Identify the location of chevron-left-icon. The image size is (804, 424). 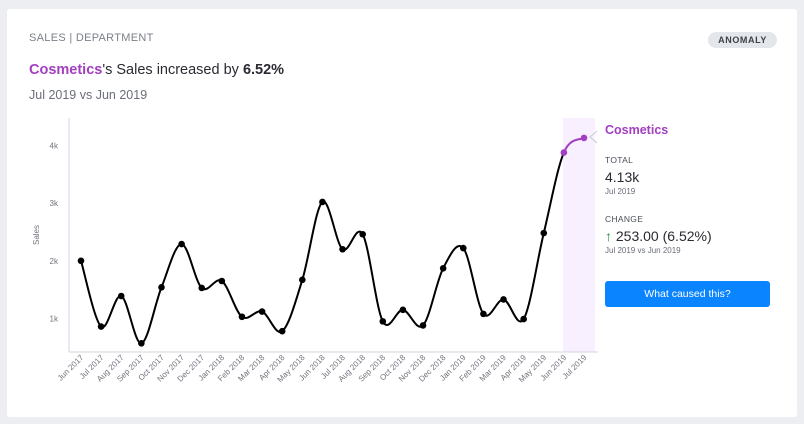
(593, 137).